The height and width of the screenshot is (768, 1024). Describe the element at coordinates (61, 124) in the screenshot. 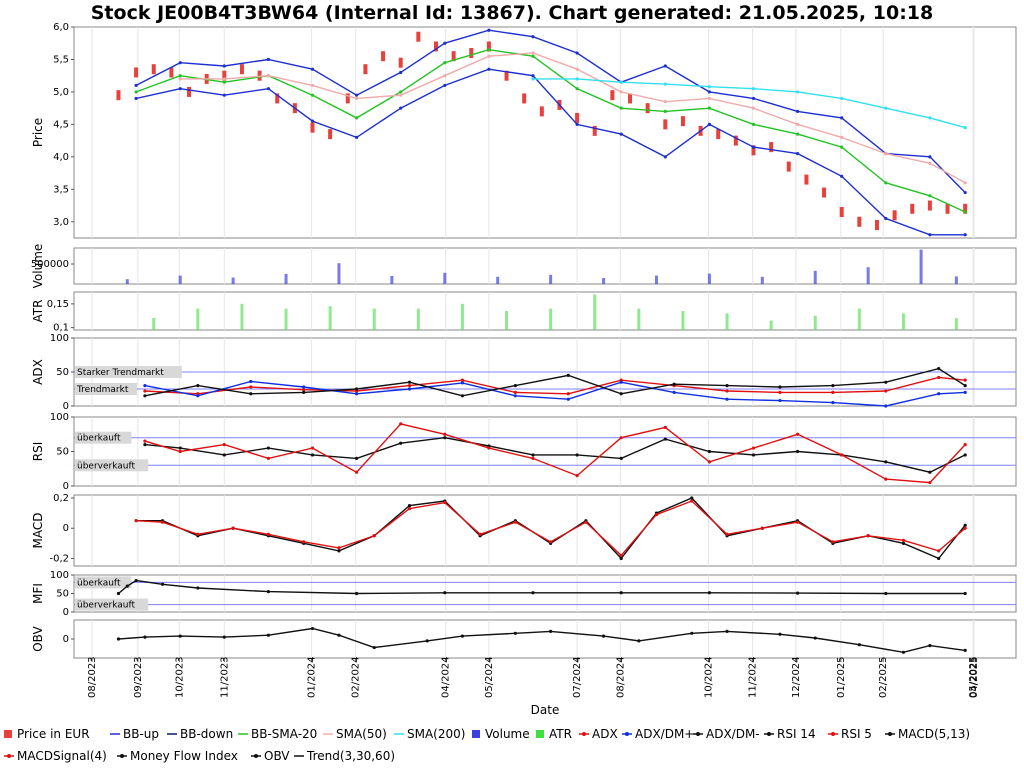

I see `y-tick-label: 4,5` at that location.